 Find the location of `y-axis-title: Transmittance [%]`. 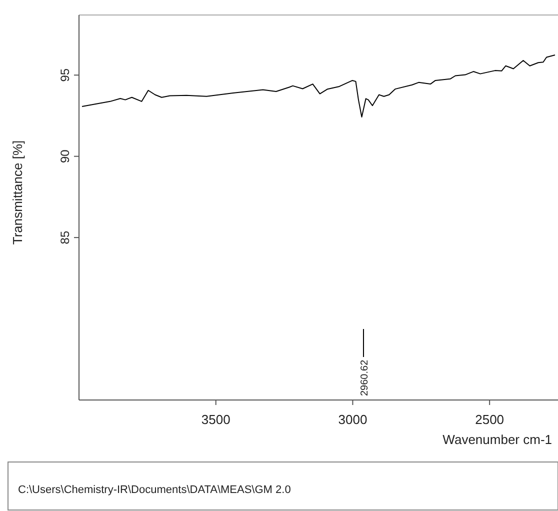

y-axis-title: Transmittance [%] is located at coordinates (17, 192).